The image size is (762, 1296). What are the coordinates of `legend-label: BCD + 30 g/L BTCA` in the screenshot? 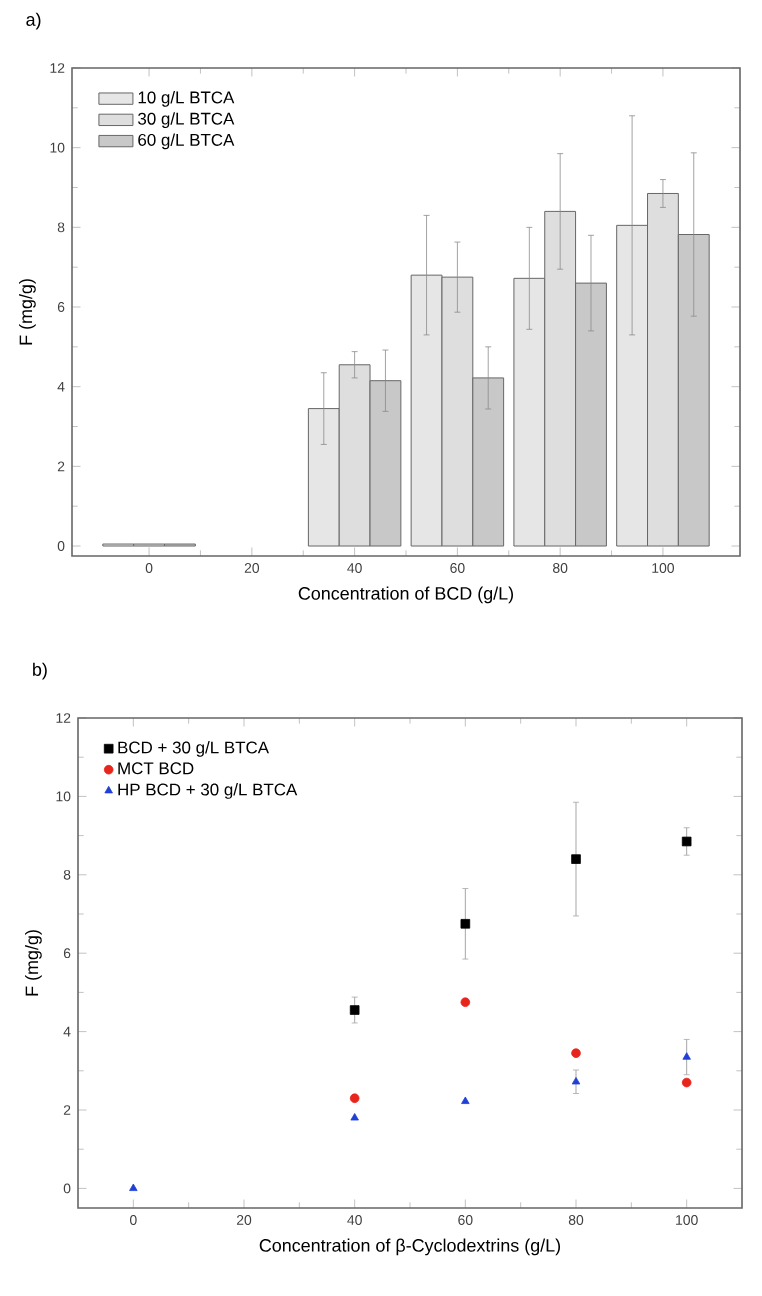 It's located at (194, 749).